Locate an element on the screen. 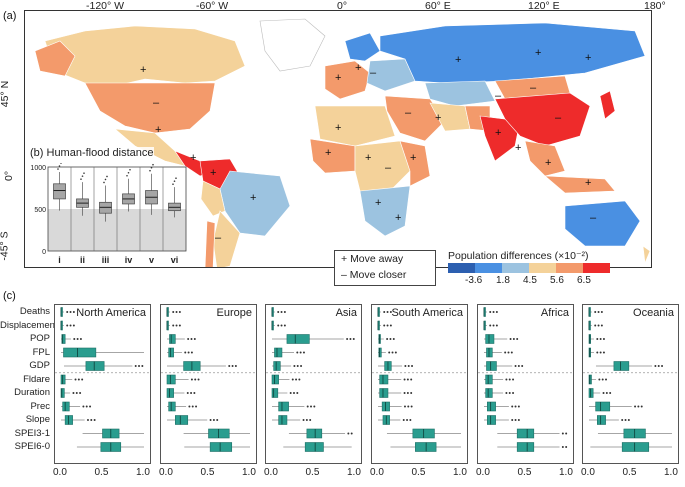 The image size is (685, 487). panel-b-title: (b) Human-flood distance is located at coordinates (92, 153).